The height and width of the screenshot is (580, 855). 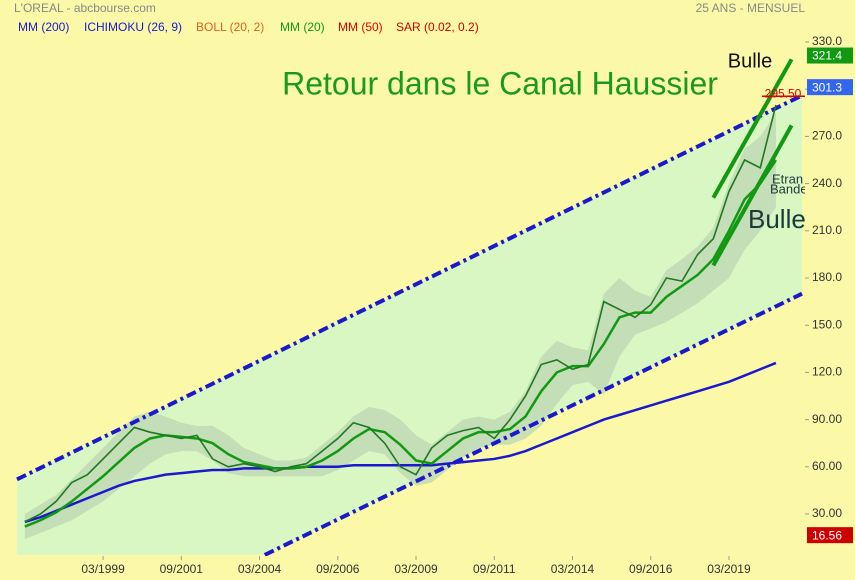 What do you see at coordinates (729, 569) in the screenshot?
I see `x-tick-label: 03/2019` at bounding box center [729, 569].